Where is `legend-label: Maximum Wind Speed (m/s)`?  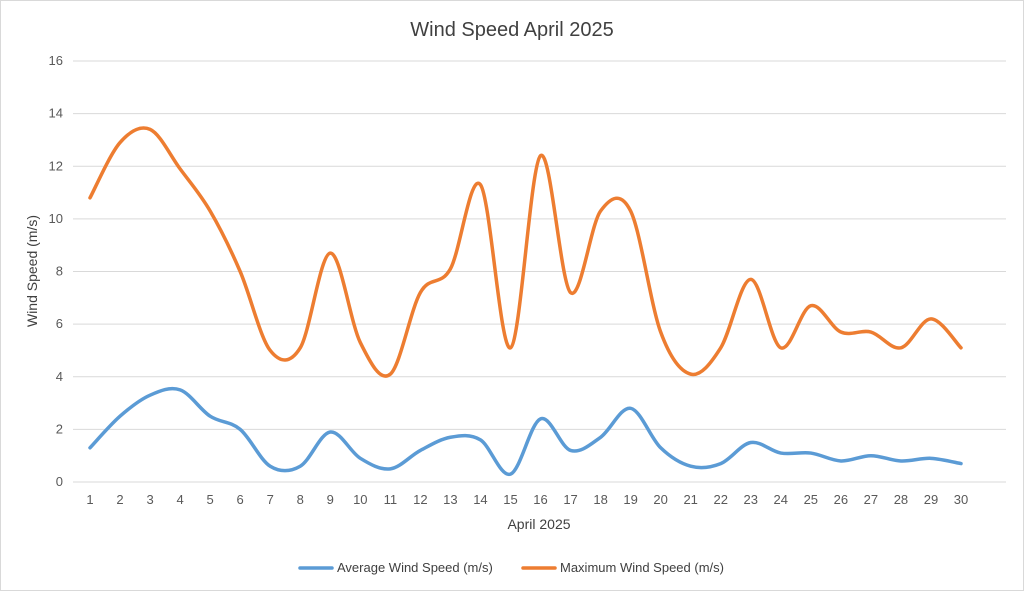
legend-label: Maximum Wind Speed (m/s) is located at coordinates (642, 567).